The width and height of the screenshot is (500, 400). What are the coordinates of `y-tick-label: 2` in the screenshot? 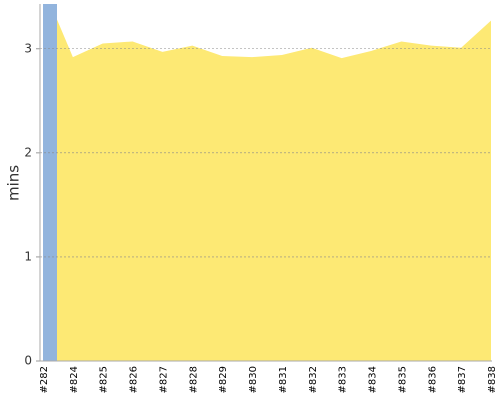 It's located at (28, 152).